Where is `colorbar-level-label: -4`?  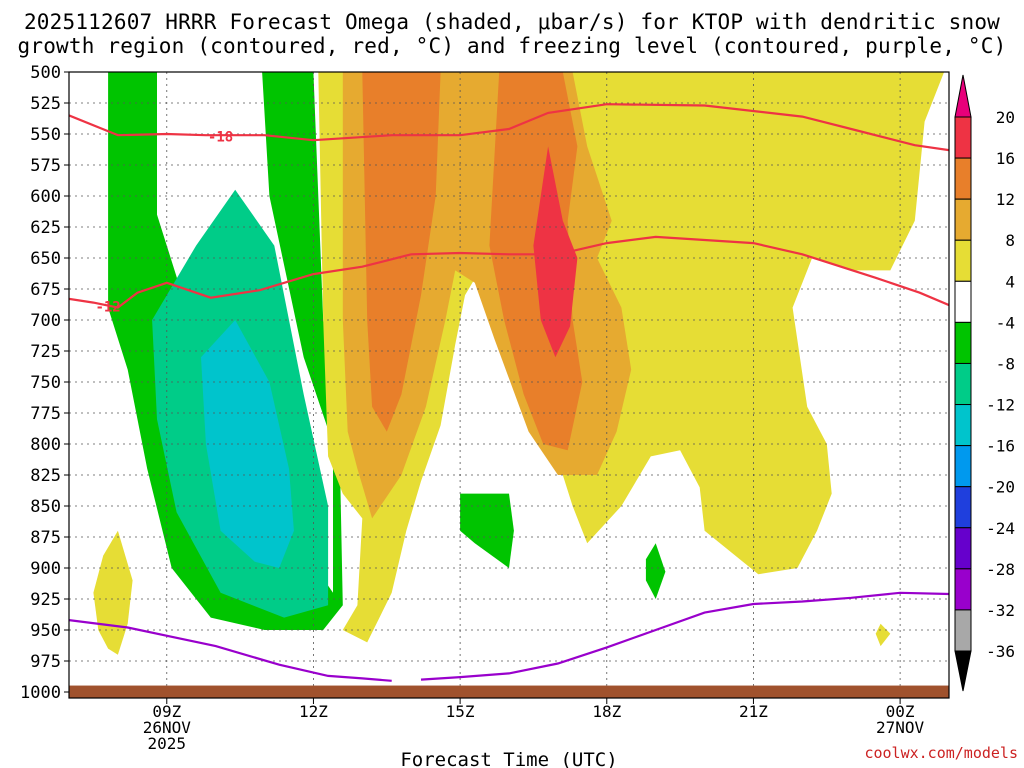
colorbar-level-label: -4 is located at coordinates (1005, 322).